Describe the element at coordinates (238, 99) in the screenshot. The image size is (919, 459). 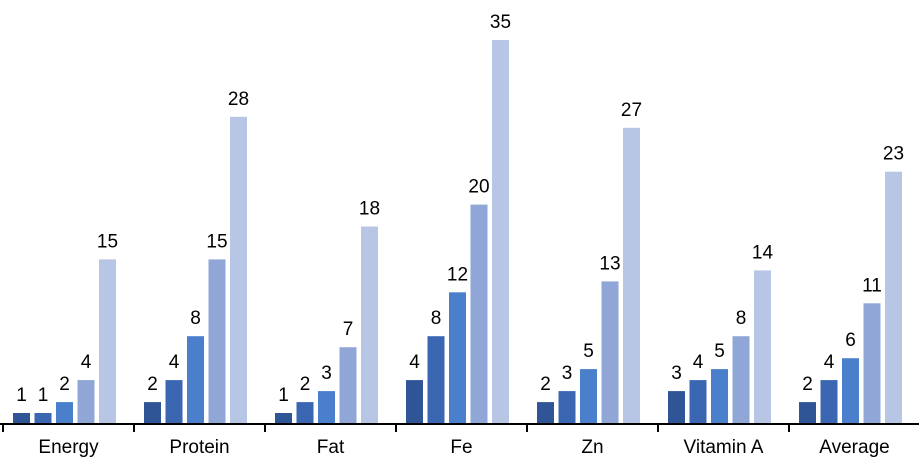
I see `bar-value-label: 28` at that location.